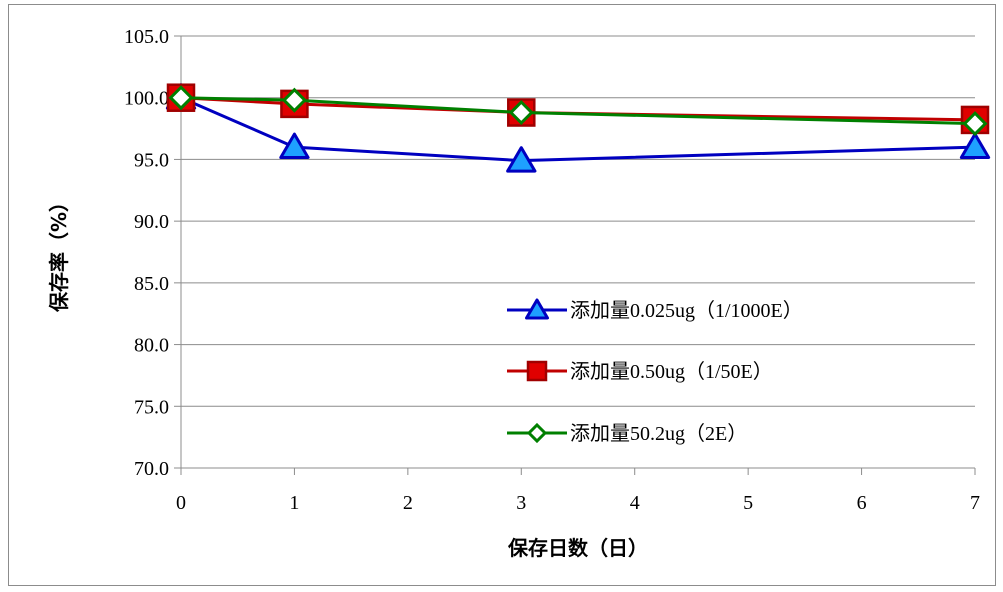 Image resolution: width=1003 pixels, height=592 pixels. I want to click on series-layer, so click(578, 128).